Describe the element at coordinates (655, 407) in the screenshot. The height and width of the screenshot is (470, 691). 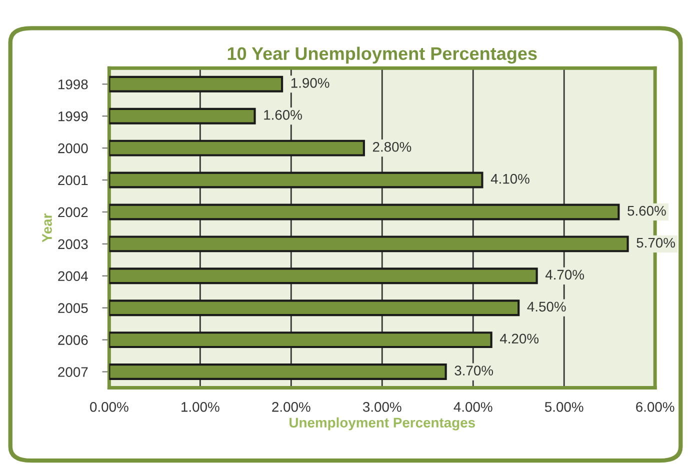
I see `x-tick-label: 6.00%` at that location.